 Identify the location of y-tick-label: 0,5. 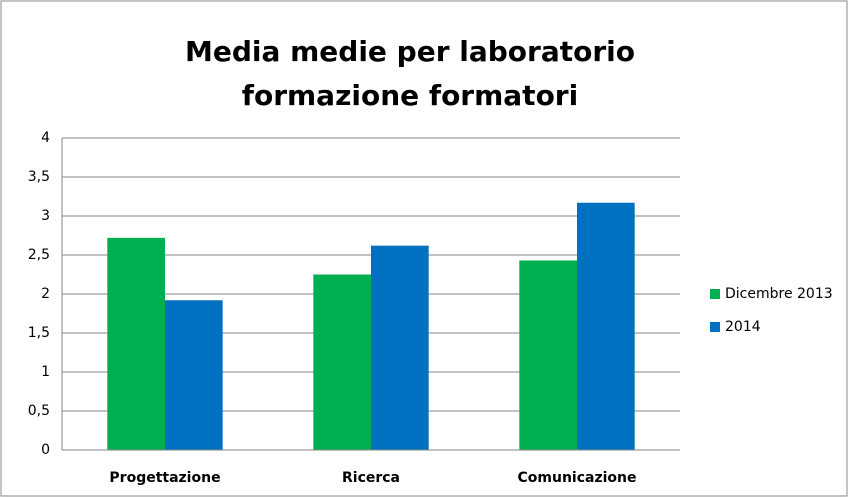
(39, 411).